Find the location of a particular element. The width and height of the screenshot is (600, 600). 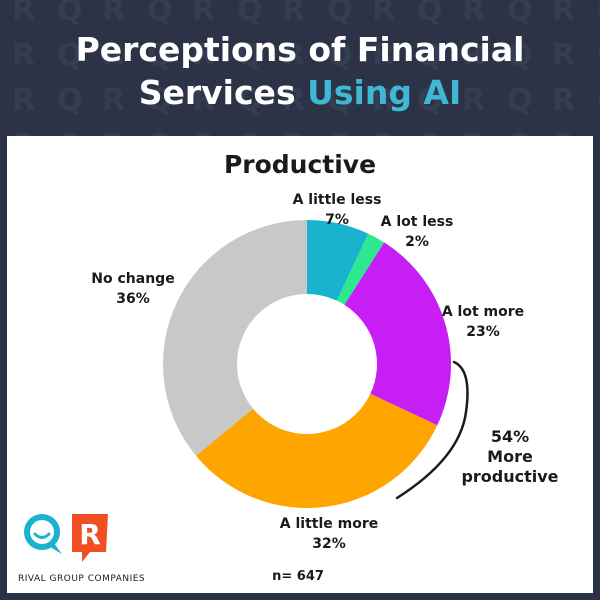

title-prefix: Services is located at coordinates (223, 92).